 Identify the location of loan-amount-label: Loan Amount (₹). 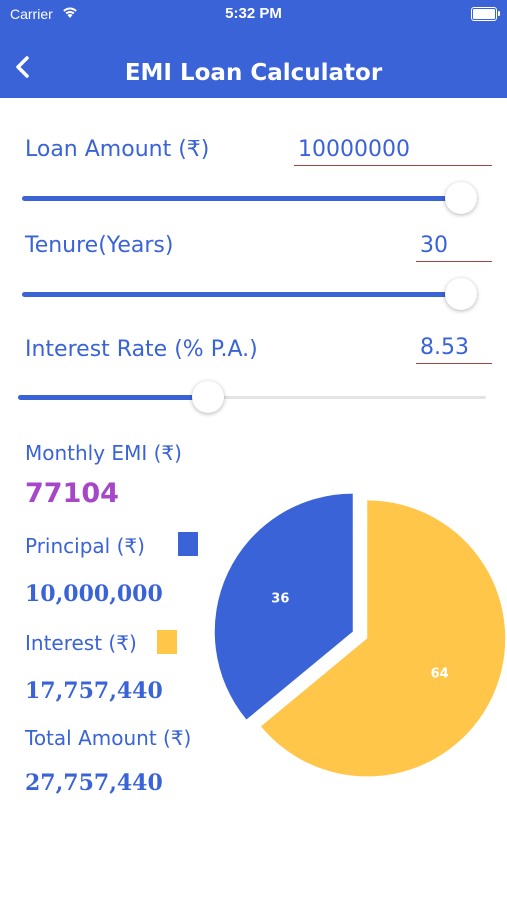
(117, 149).